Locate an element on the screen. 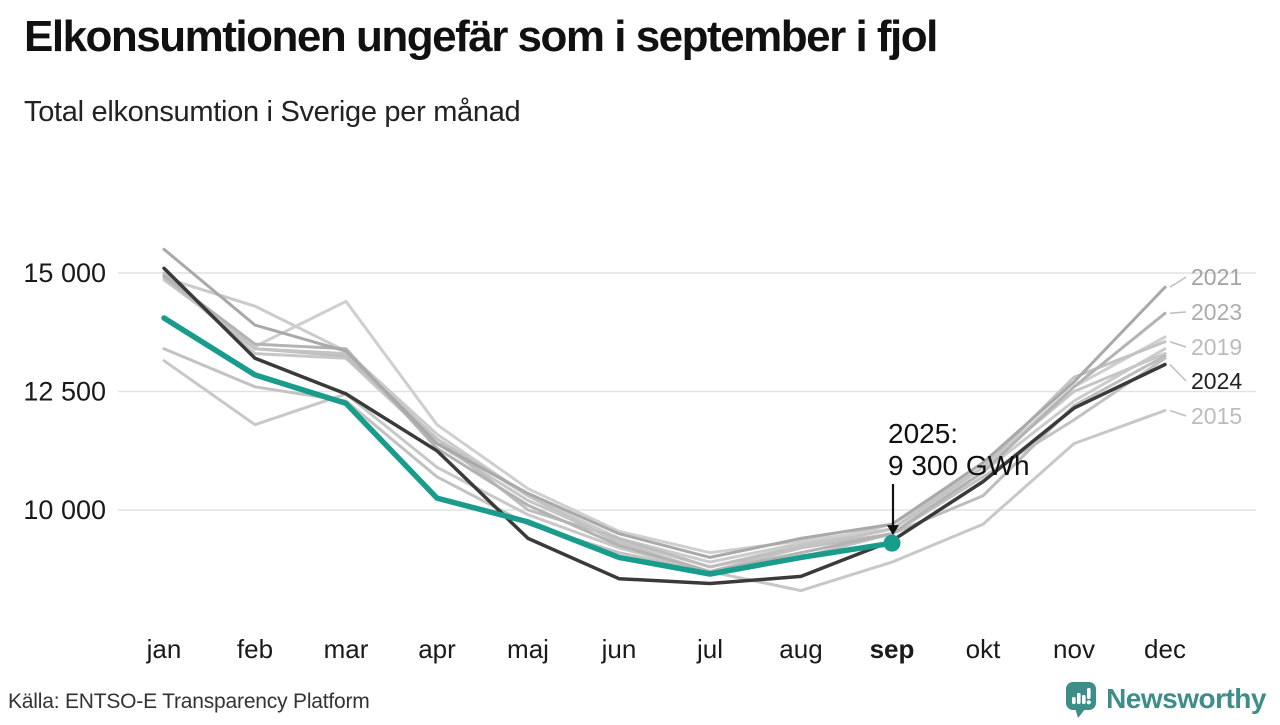  x-tick-mar: mar is located at coordinates (346, 649).